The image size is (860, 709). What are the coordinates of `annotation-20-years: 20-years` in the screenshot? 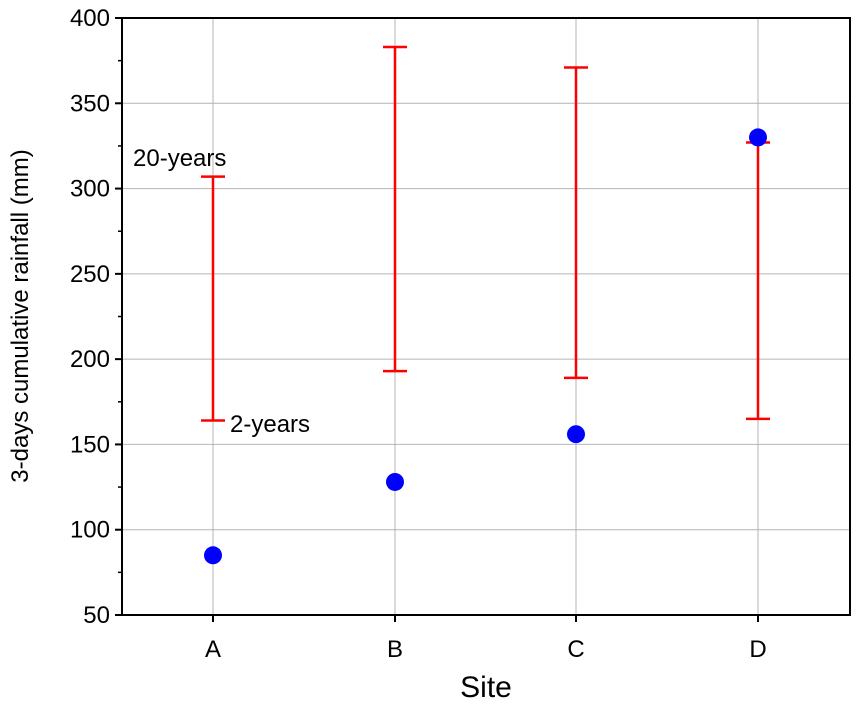 It's located at (179, 158).